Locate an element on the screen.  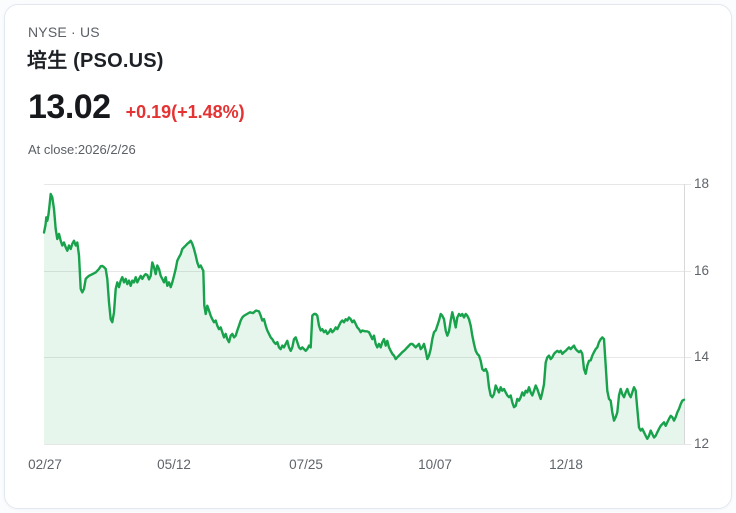
price-row: 13.02 +0.19(+1.48%) is located at coordinates (136, 107).